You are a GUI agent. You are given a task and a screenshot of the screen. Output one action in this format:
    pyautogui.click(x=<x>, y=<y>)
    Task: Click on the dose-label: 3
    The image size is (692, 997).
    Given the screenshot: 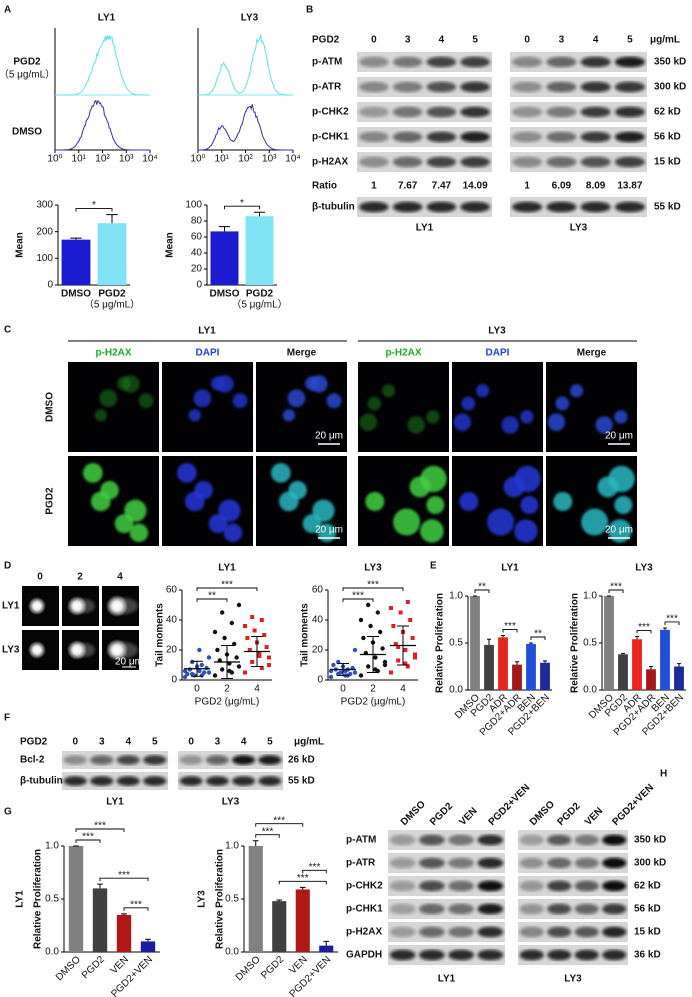 What is the action you would take?
    pyautogui.click(x=408, y=40)
    